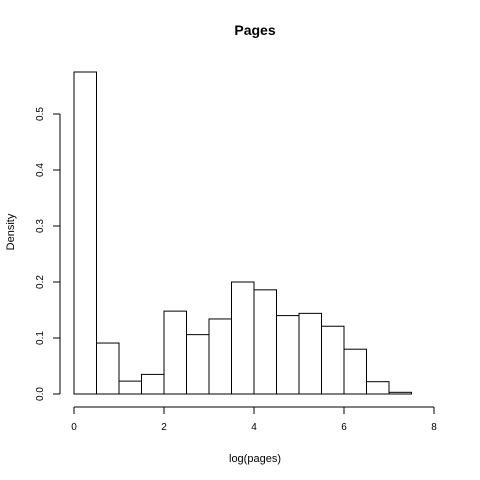 The width and height of the screenshot is (480, 480). What do you see at coordinates (74, 427) in the screenshot?
I see `x-tick-label: 0` at bounding box center [74, 427].